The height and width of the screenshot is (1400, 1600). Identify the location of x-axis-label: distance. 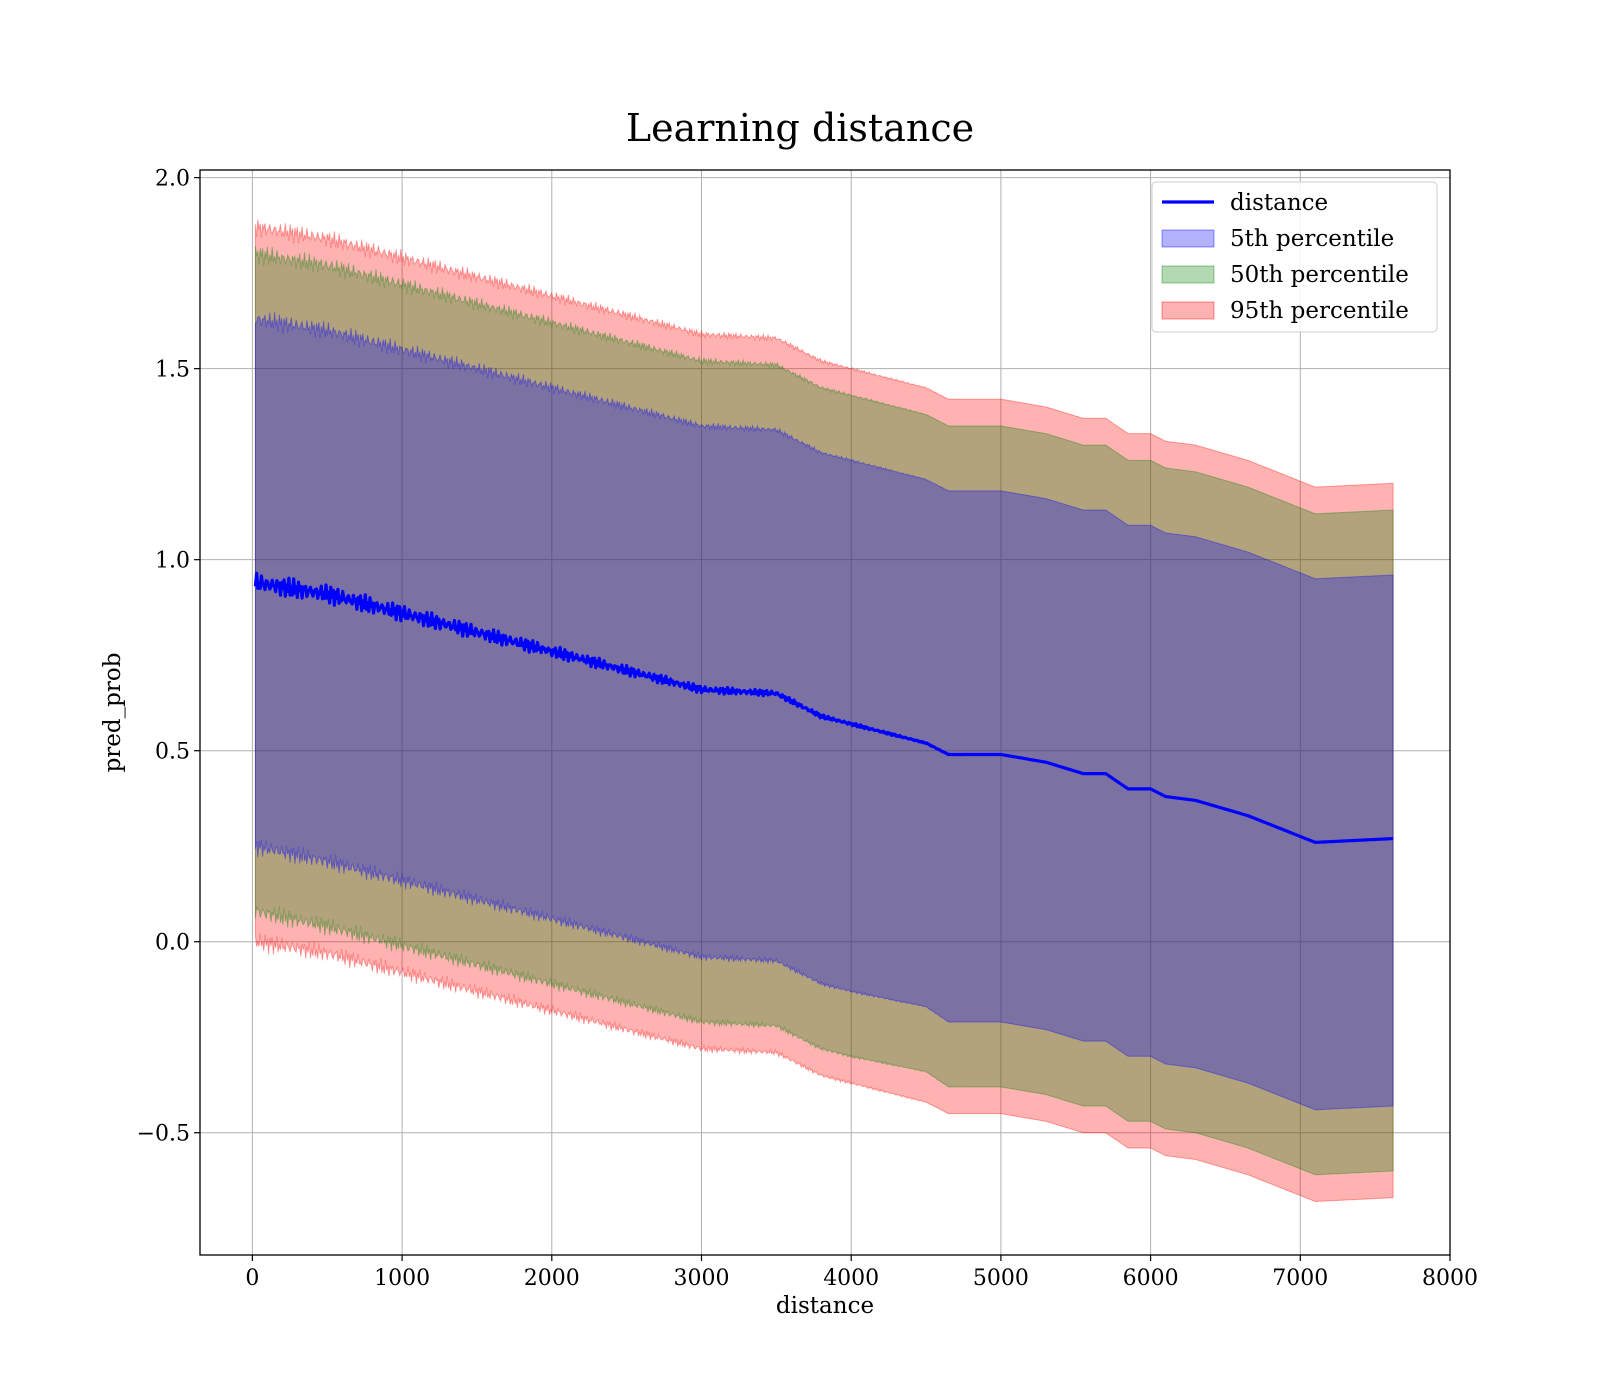
(825, 1306).